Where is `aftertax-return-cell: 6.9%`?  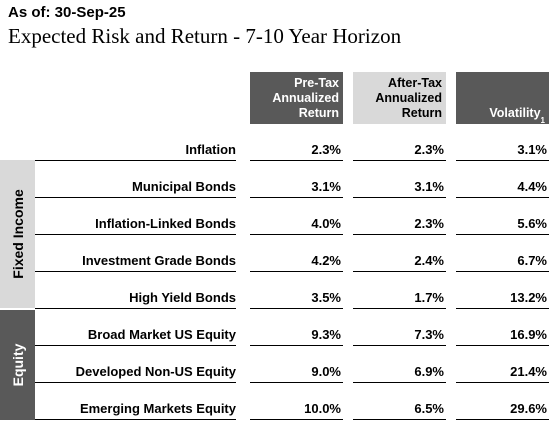 aftertax-return-cell: 6.9% is located at coordinates (429, 371).